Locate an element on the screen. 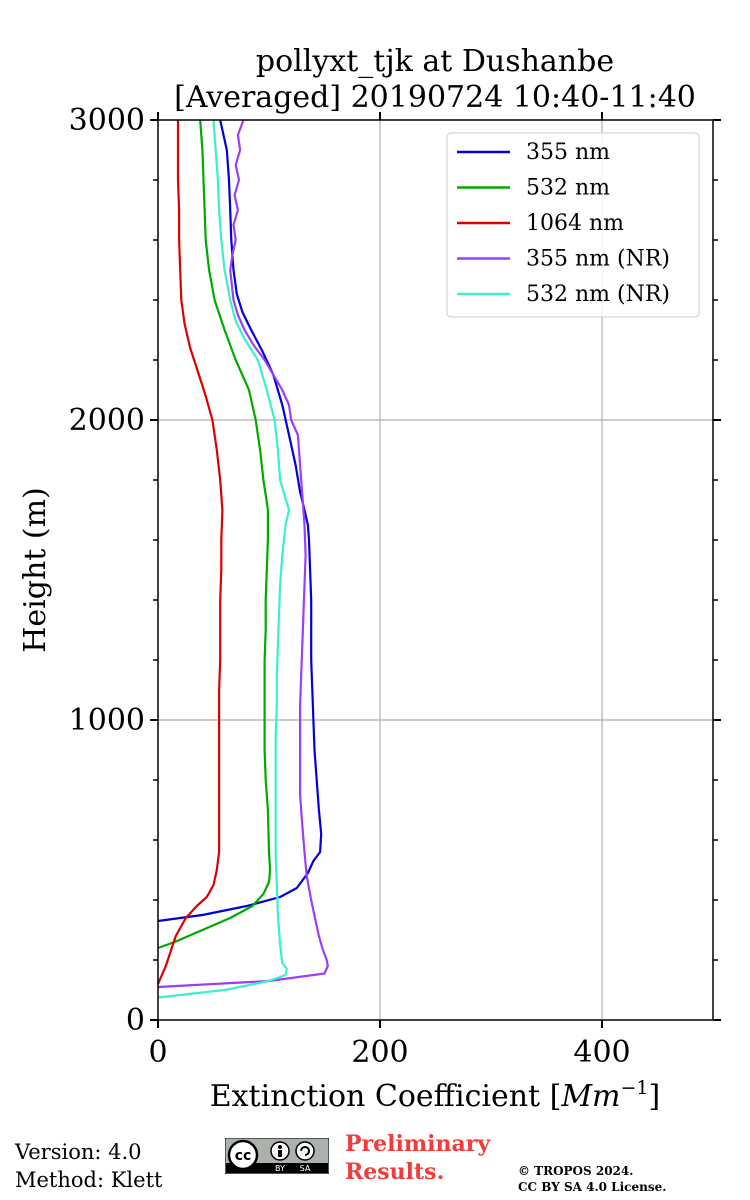 This screenshot has height=1200, width=750. chart-title-line1: pollyxt_tjk at Dushanbe is located at coordinates (435, 61).